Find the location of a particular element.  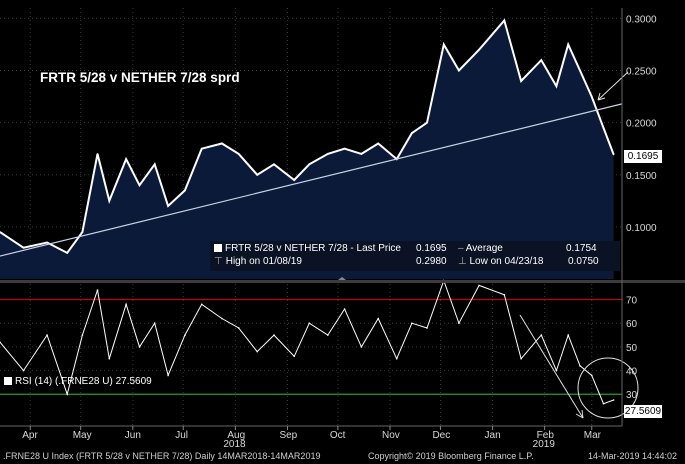

rsi-tick-label: 70 is located at coordinates (632, 301).